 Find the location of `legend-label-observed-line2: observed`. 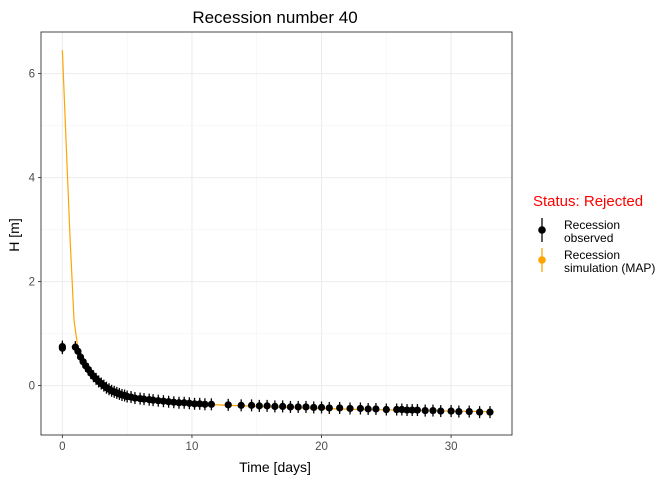

legend-label-observed-line2: observed is located at coordinates (588, 238).